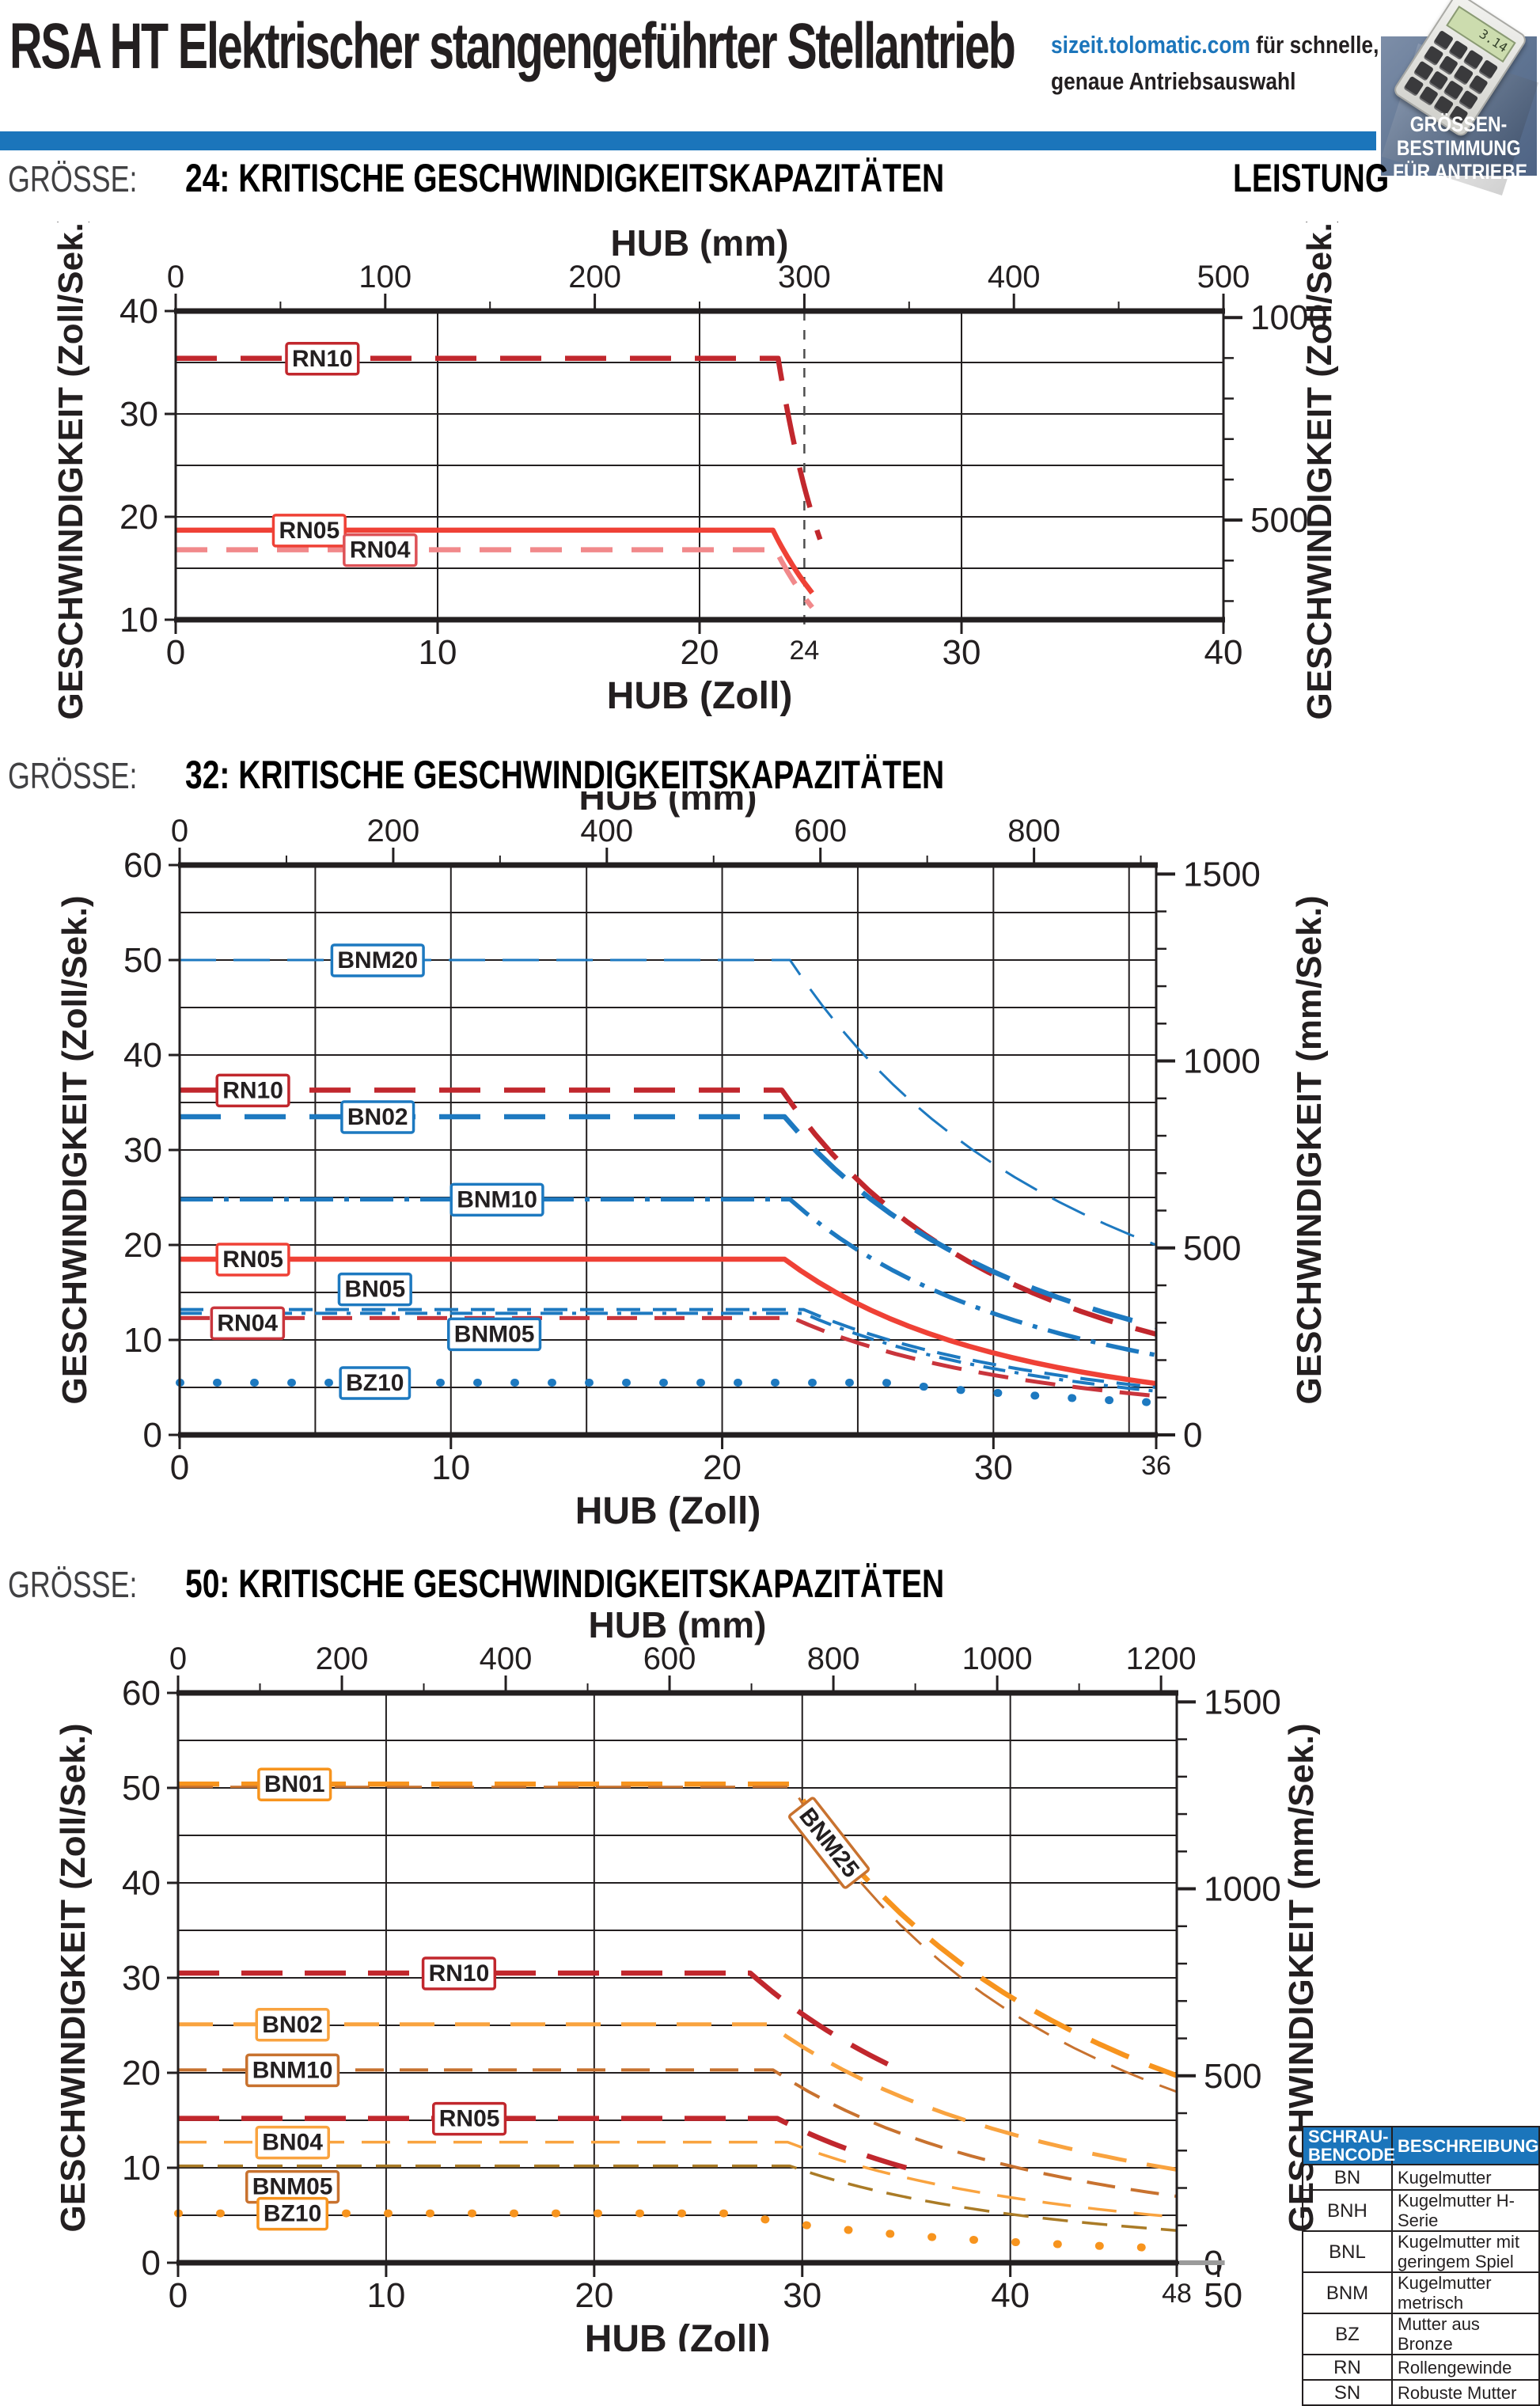 Image resolution: width=1540 pixels, height=2406 pixels. I want to click on series-label-bnm05: BNM05, so click(494, 1335).